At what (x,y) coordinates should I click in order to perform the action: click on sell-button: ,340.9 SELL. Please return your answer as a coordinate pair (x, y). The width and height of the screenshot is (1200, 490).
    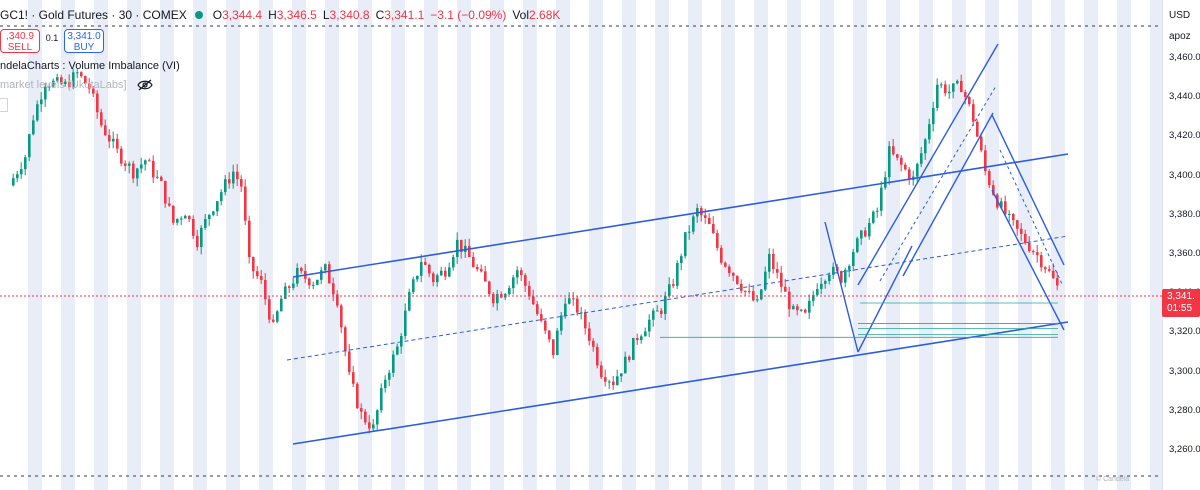
    Looking at the image, I should click on (20, 41).